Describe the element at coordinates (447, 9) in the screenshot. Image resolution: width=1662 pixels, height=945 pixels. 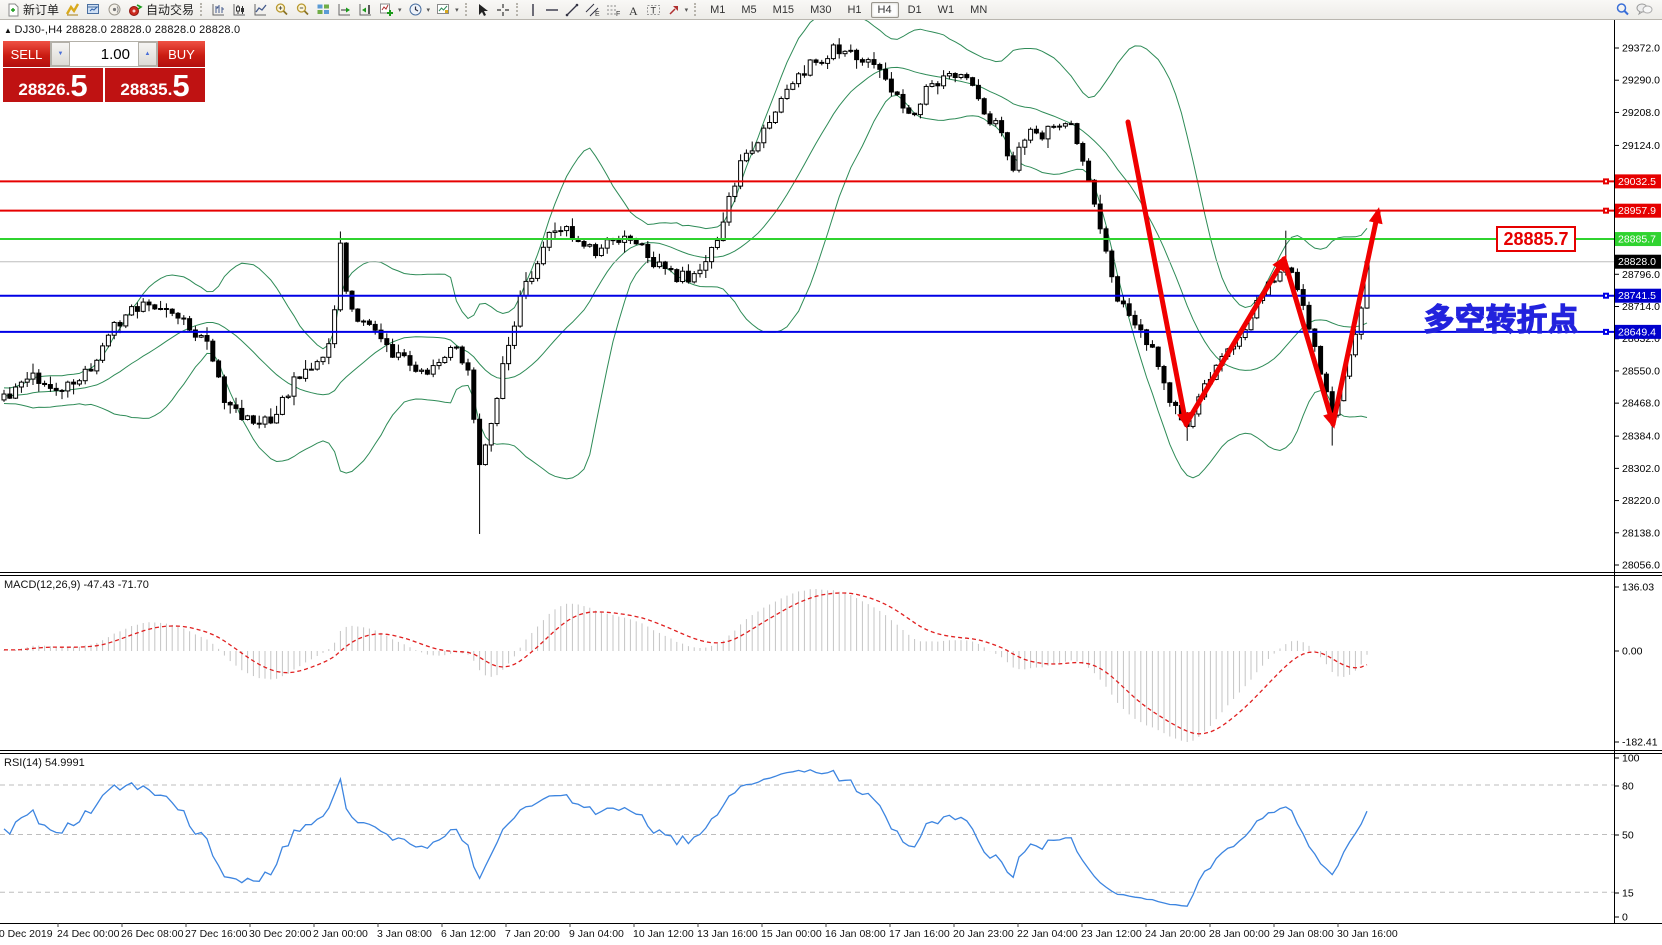
I see `templates-button` at that location.